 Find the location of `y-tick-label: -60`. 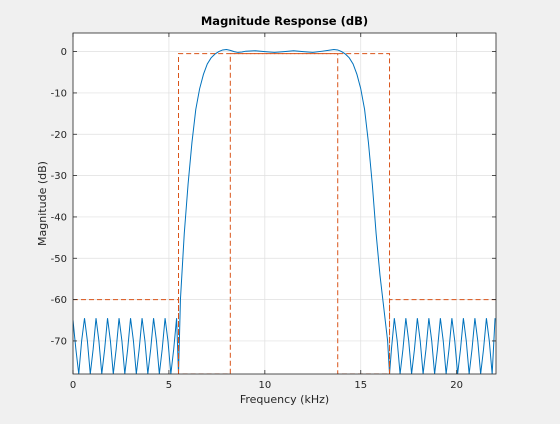

y-tick-label: -60 is located at coordinates (59, 300).